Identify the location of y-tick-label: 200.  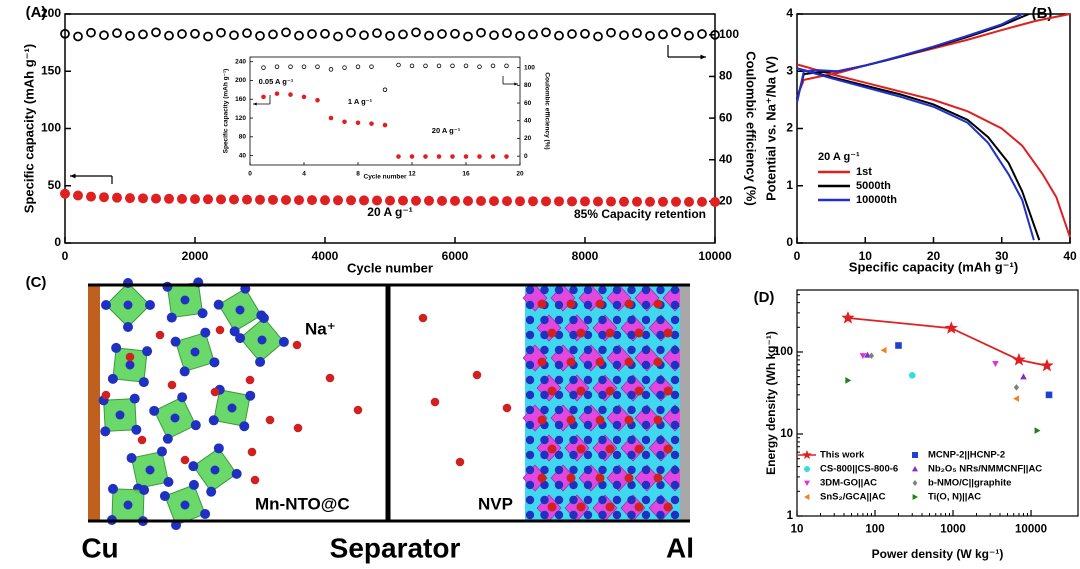
(240, 80).